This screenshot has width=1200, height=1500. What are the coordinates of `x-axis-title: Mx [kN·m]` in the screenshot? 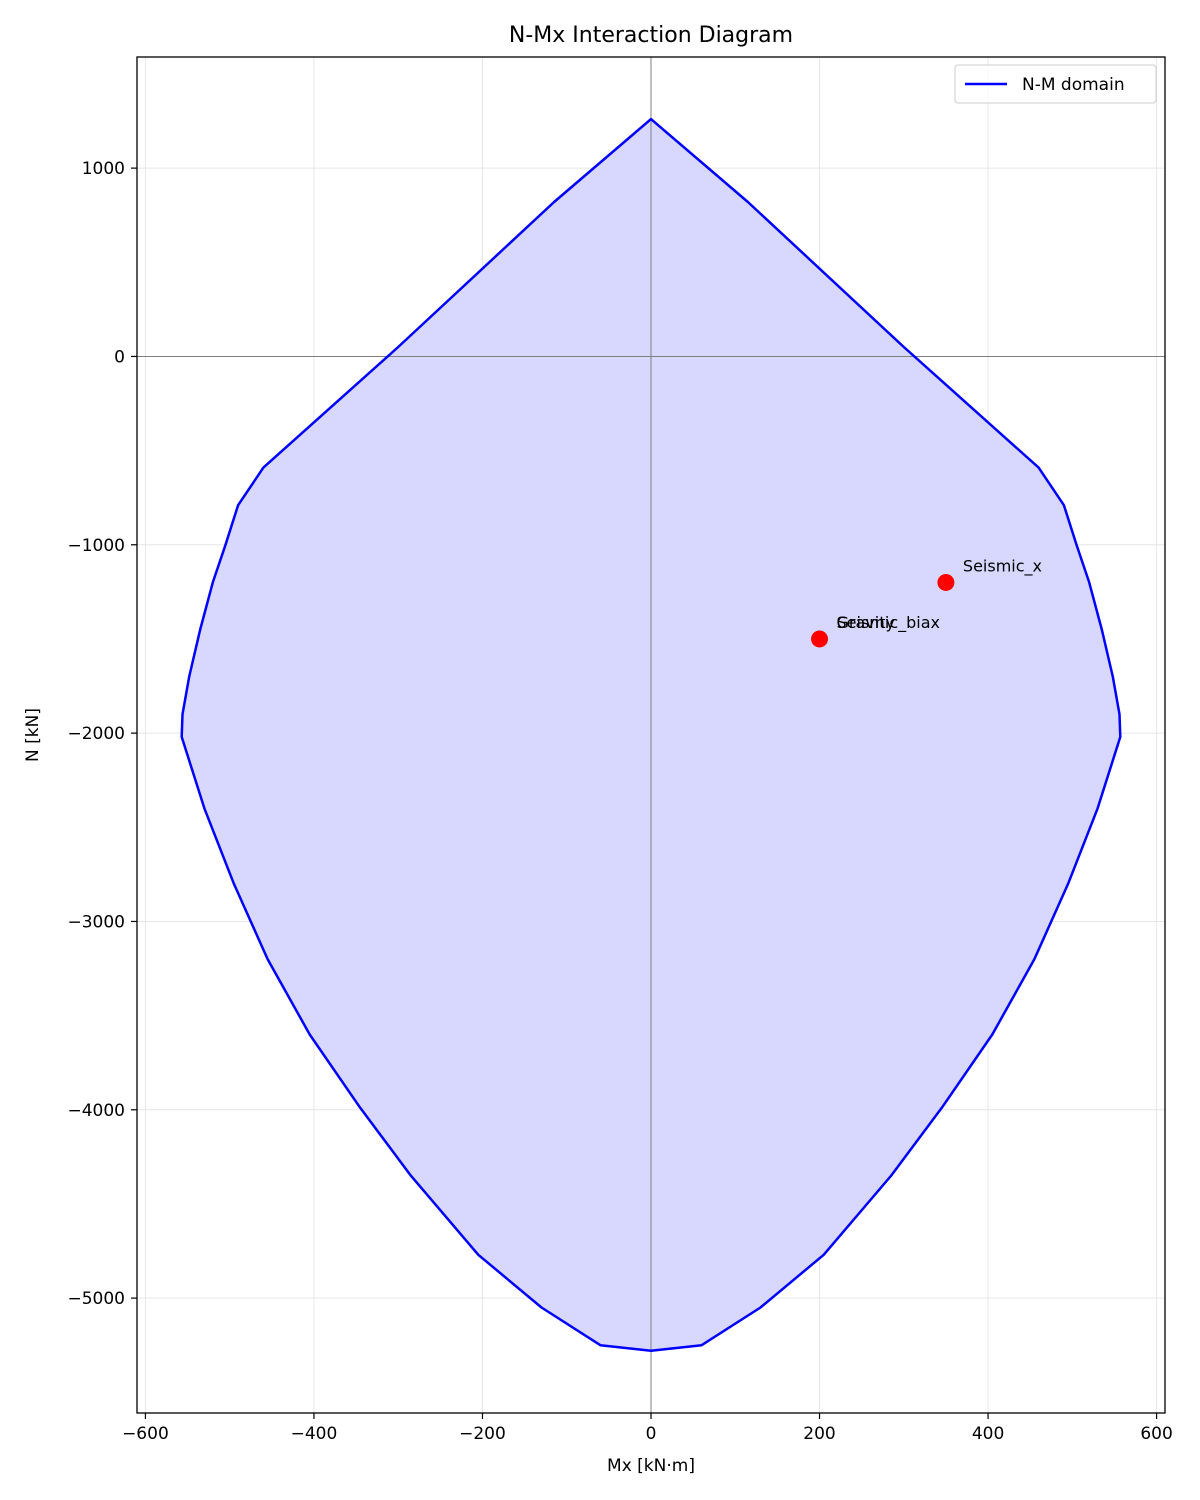 It's located at (651, 1466).